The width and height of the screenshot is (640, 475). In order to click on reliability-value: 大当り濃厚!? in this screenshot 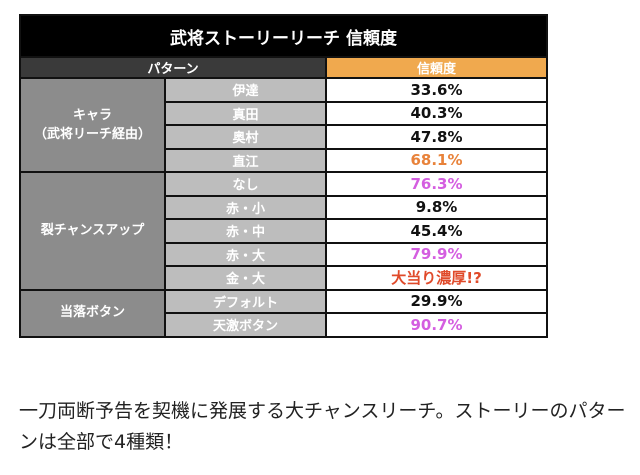, I will do `click(436, 278)`.